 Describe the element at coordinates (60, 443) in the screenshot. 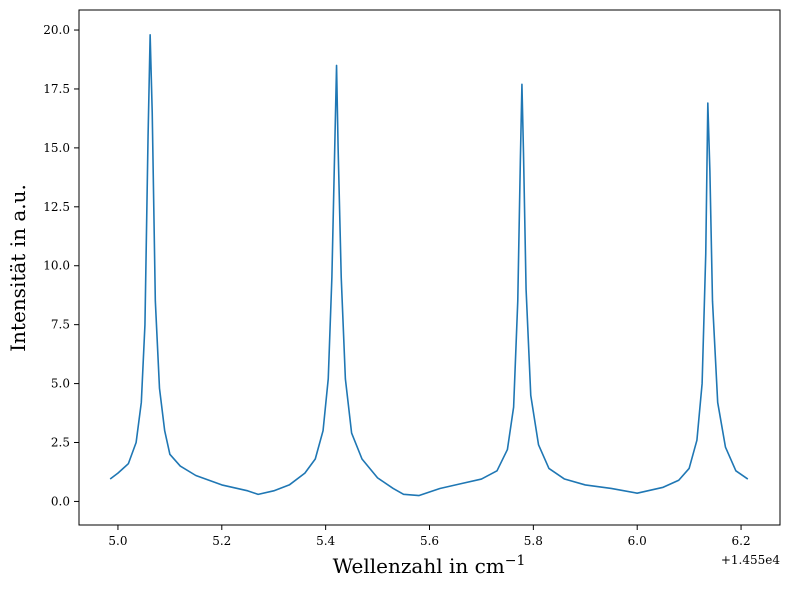

I see `y-tick-label: 2.5` at that location.